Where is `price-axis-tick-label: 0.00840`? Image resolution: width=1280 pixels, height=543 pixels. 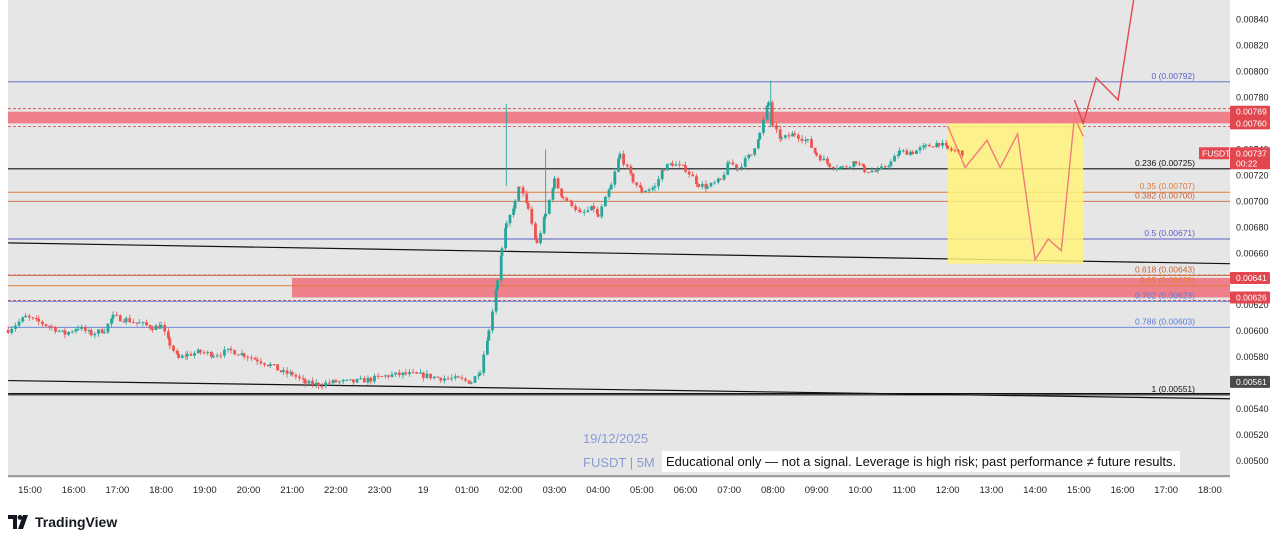
price-axis-tick-label: 0.00840 is located at coordinates (1252, 19).